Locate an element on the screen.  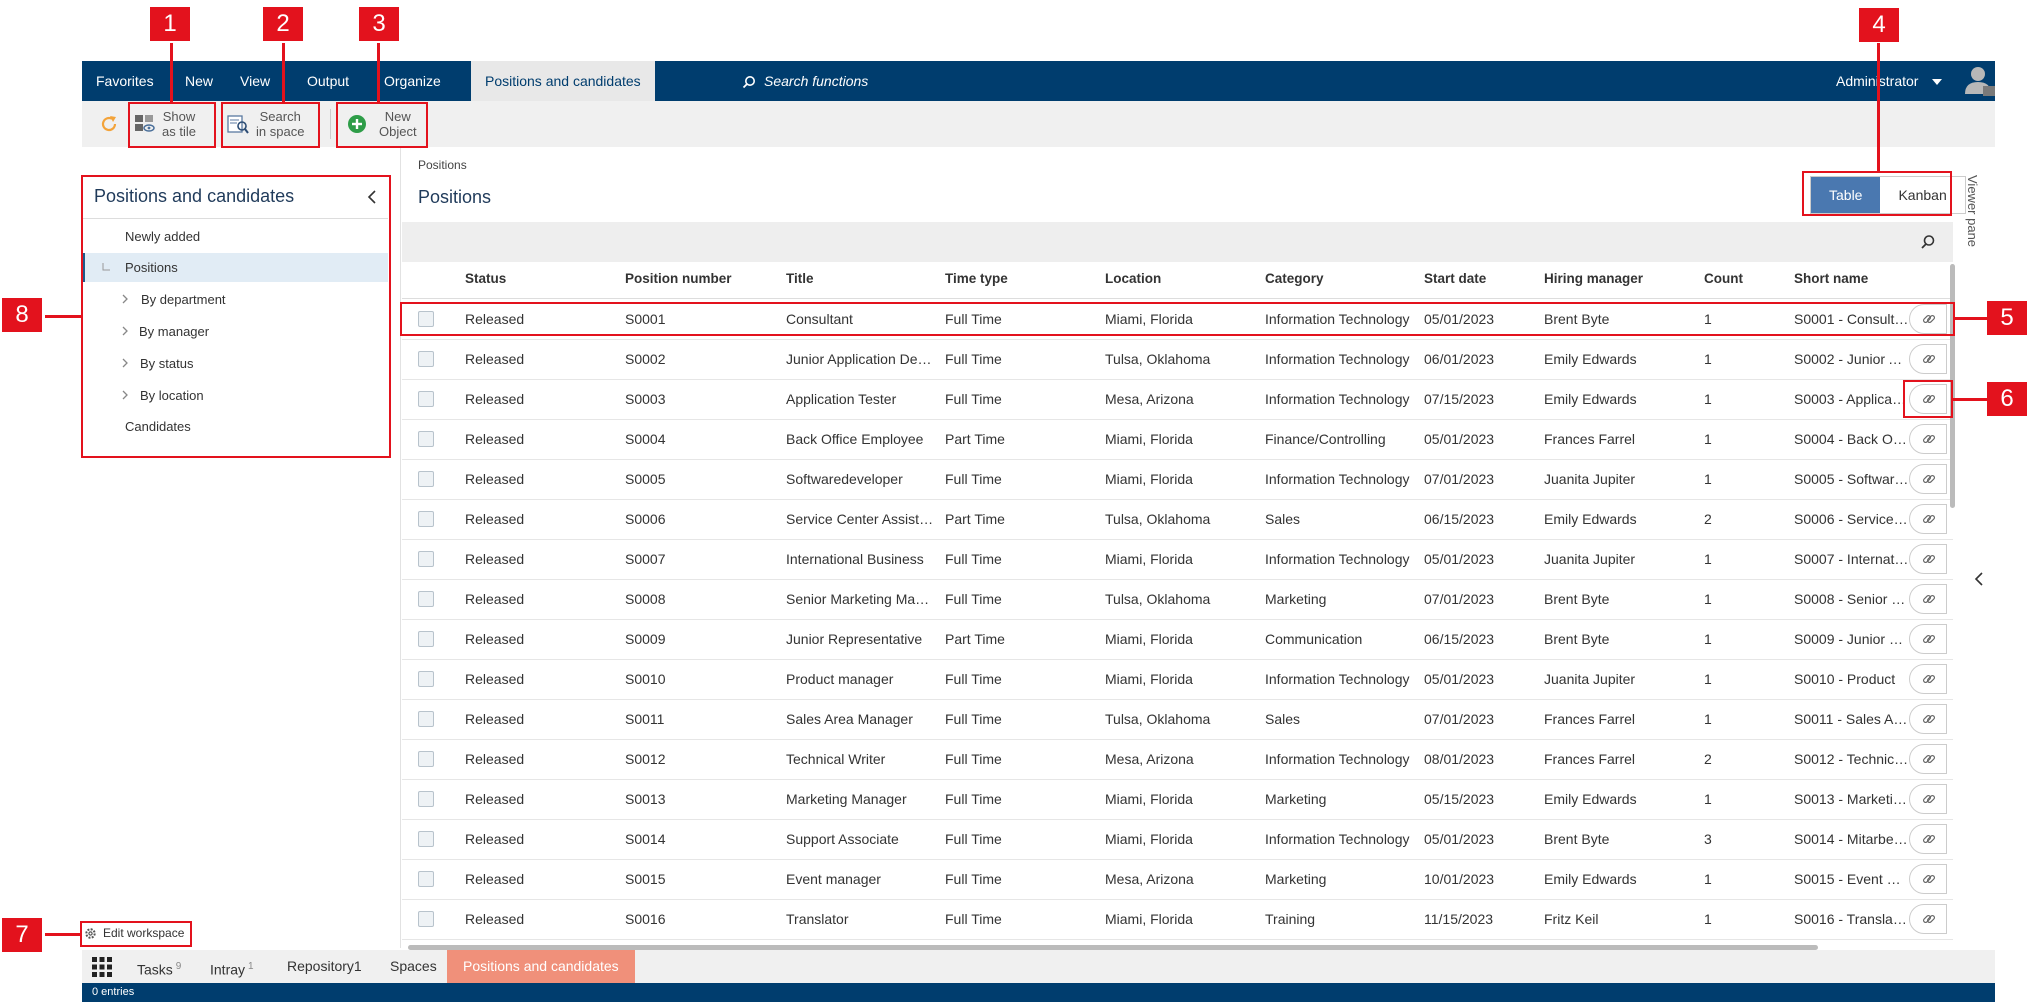
annotation-label-2: 2 is located at coordinates (283, 24).